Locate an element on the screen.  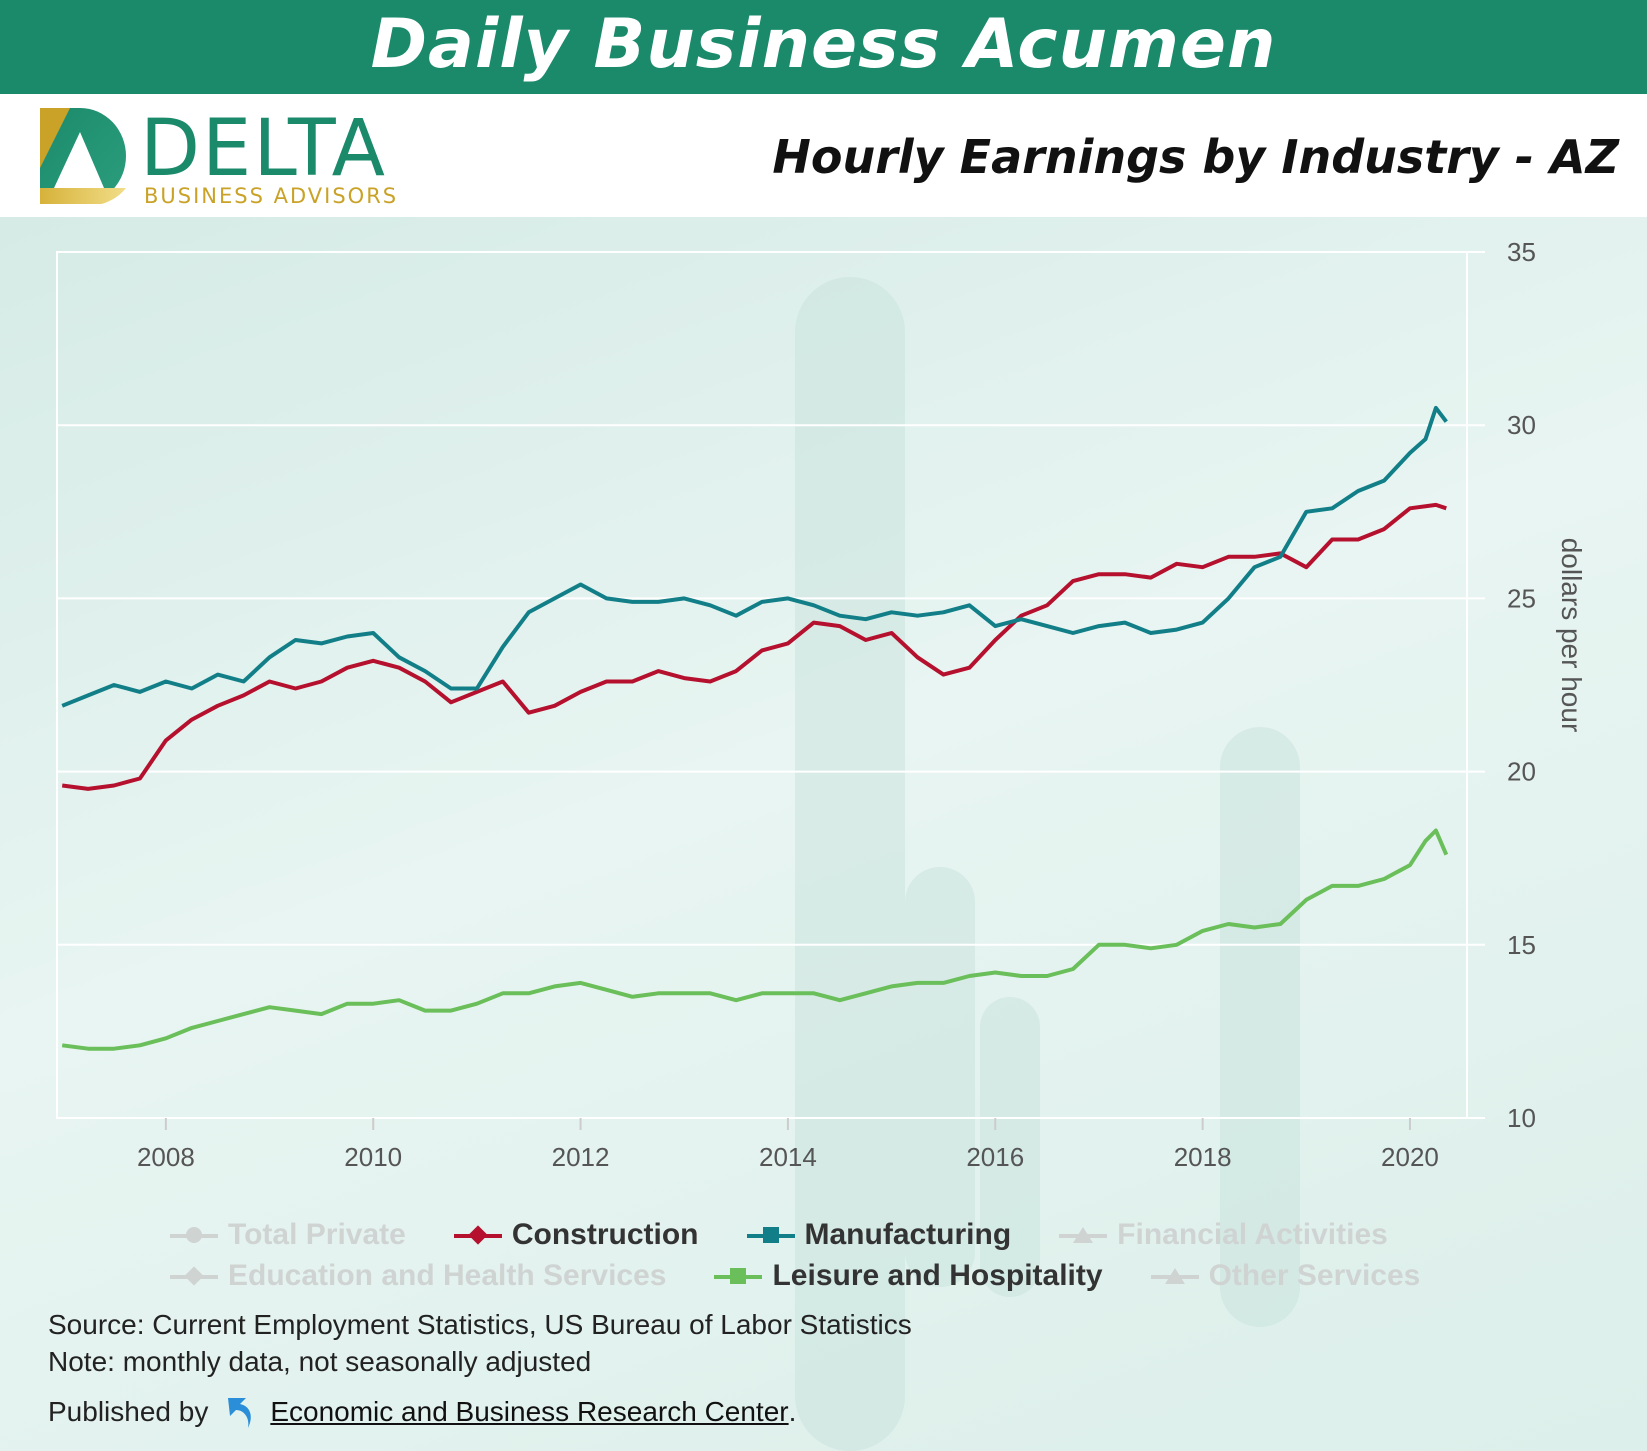
legend-label: Construction is located at coordinates (605, 1234).